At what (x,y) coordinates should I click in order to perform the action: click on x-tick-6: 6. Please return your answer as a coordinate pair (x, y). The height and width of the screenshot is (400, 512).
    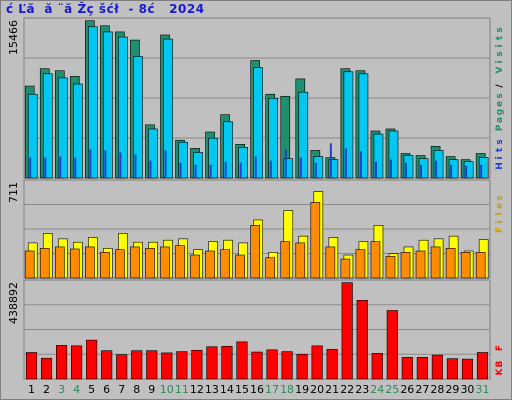
    Looking at the image, I should click on (106, 389).